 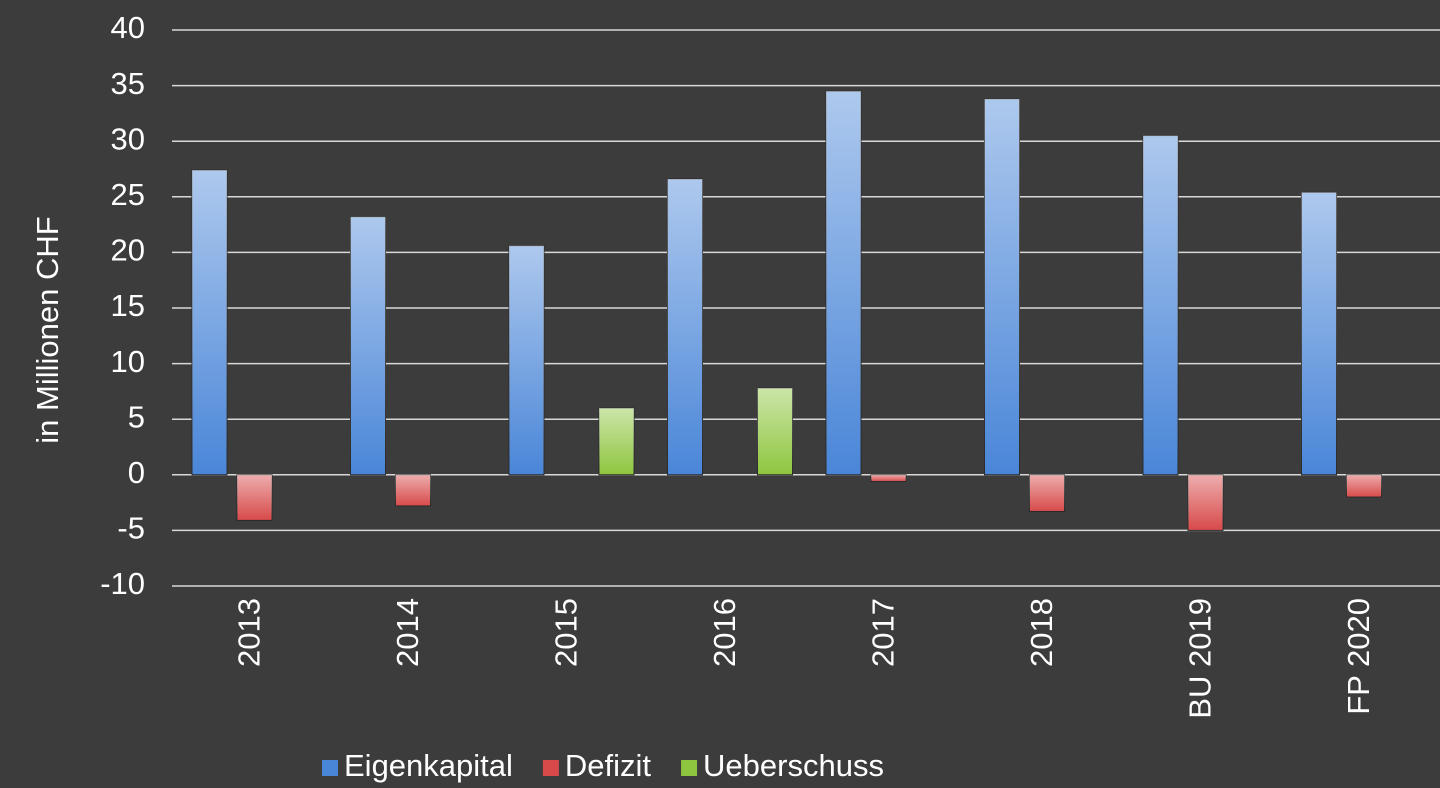 I want to click on x-tick-label: FP 2020, so click(x=1358, y=656).